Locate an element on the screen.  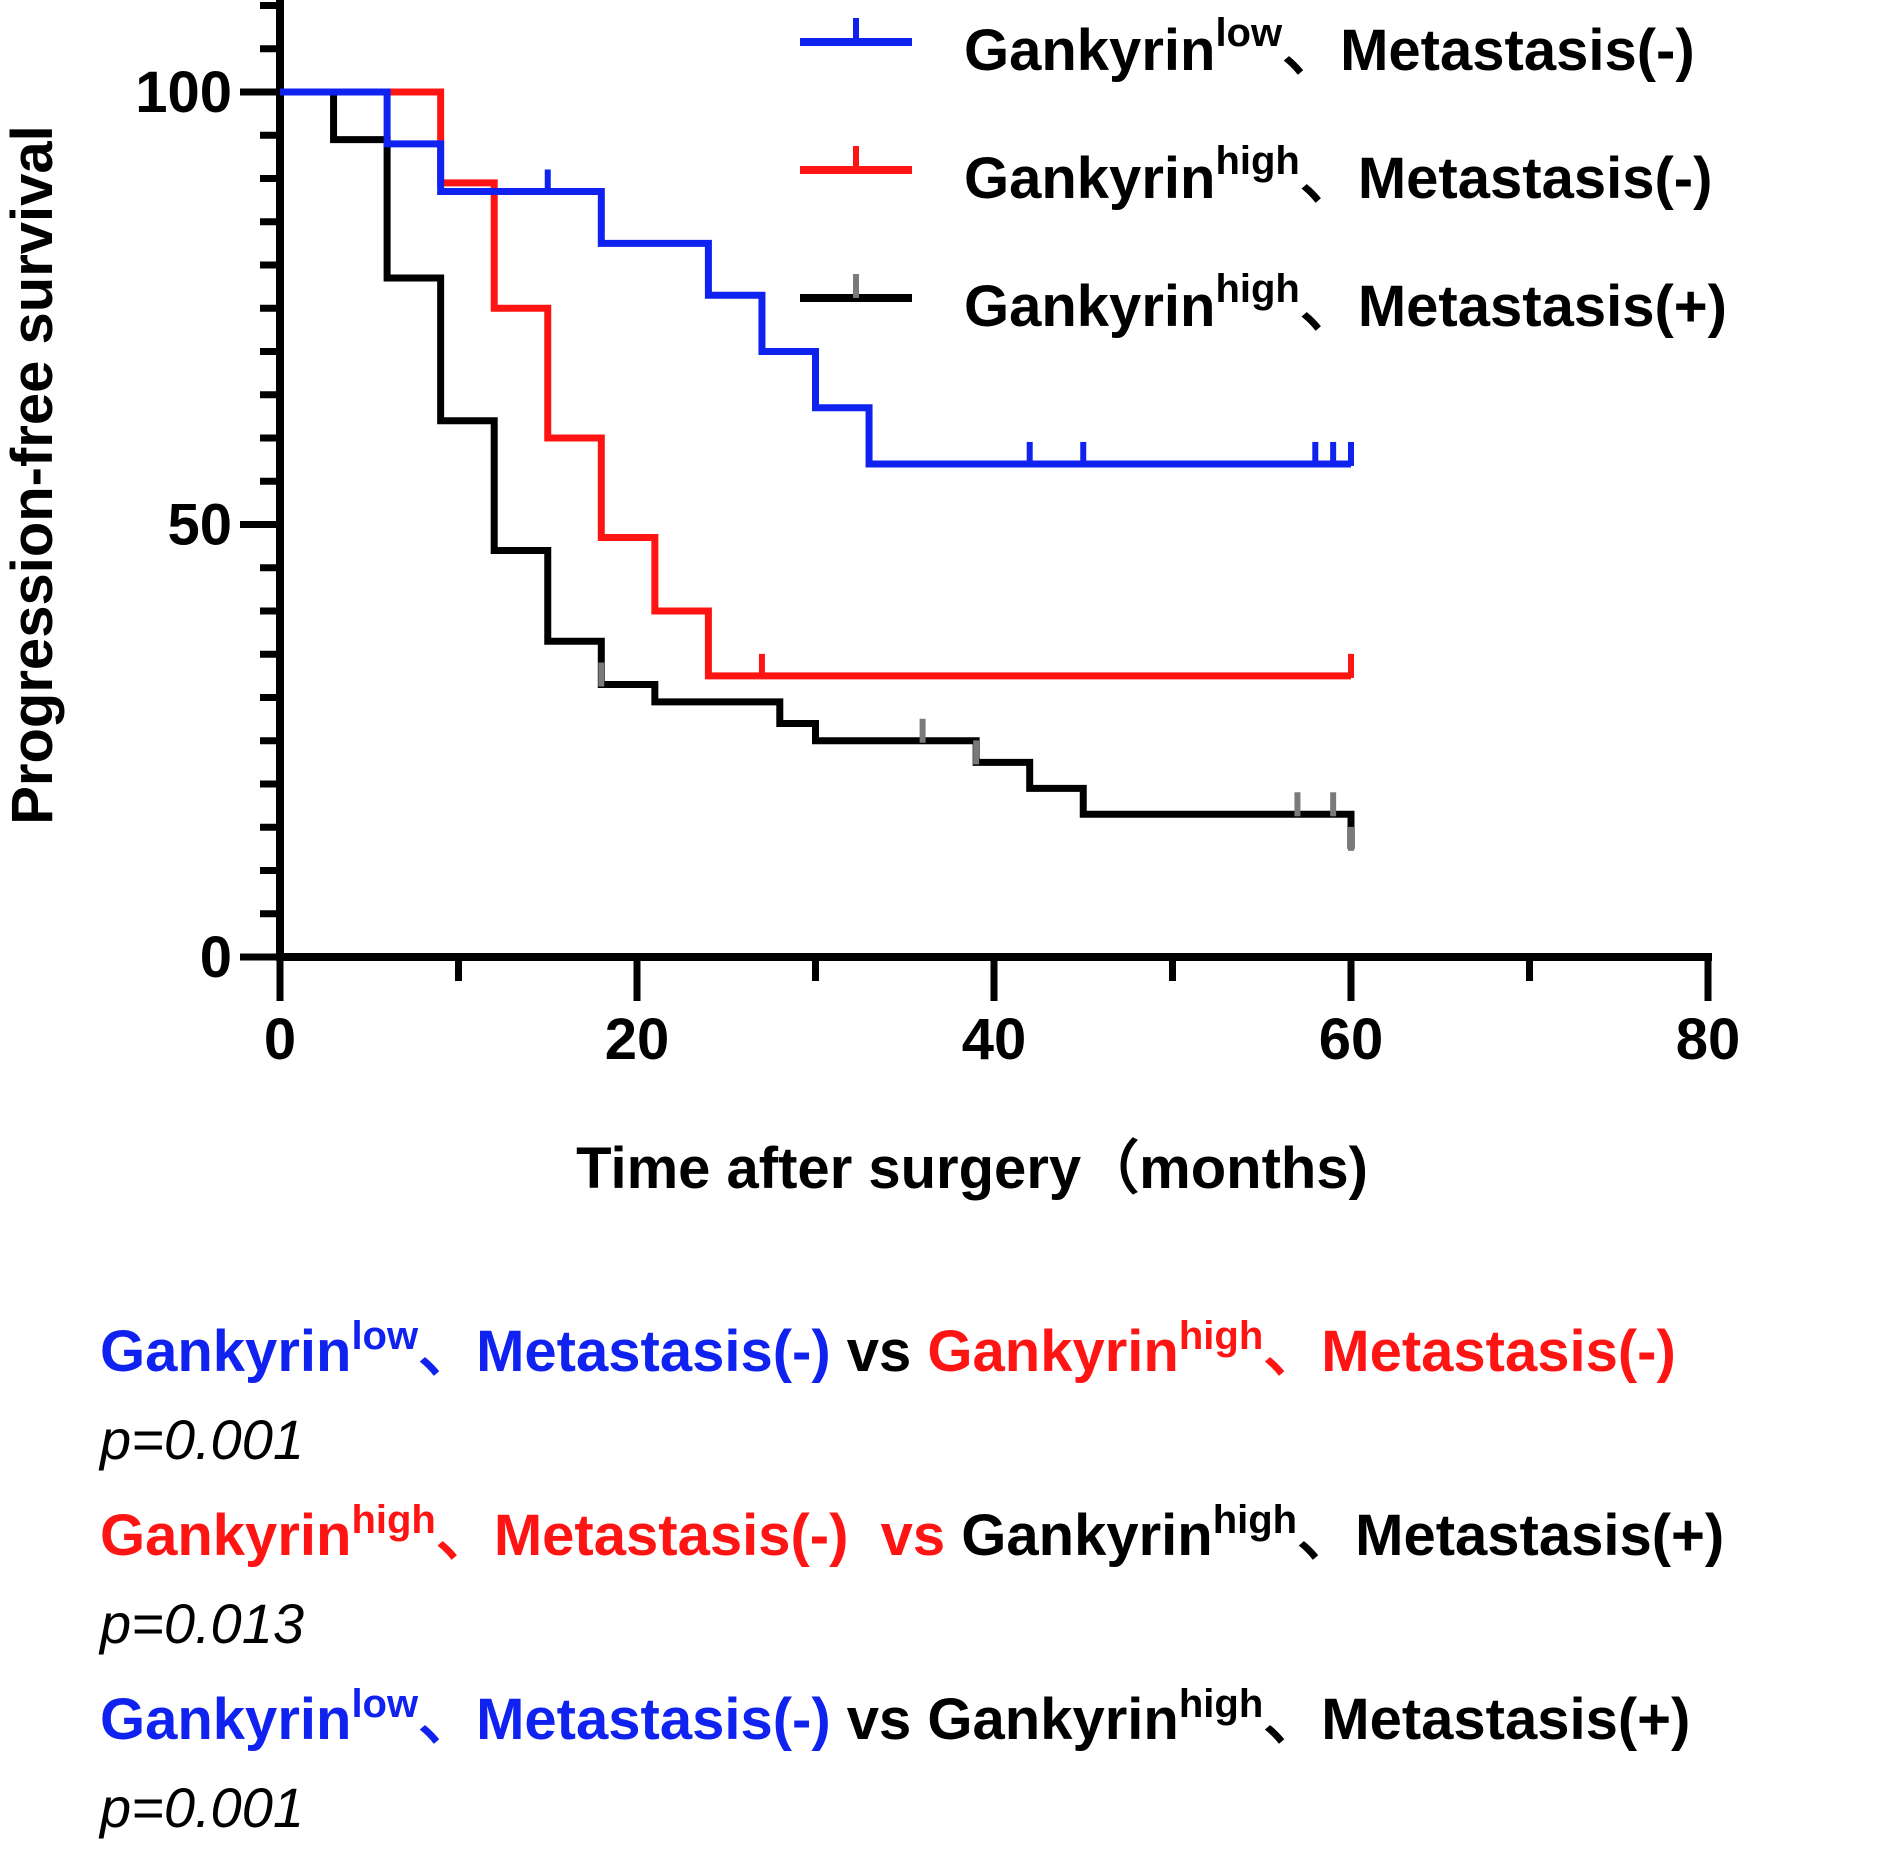
comparison-1-group-b: Gankyrinhigh、Metastasis(-) is located at coordinates (1301, 1349).